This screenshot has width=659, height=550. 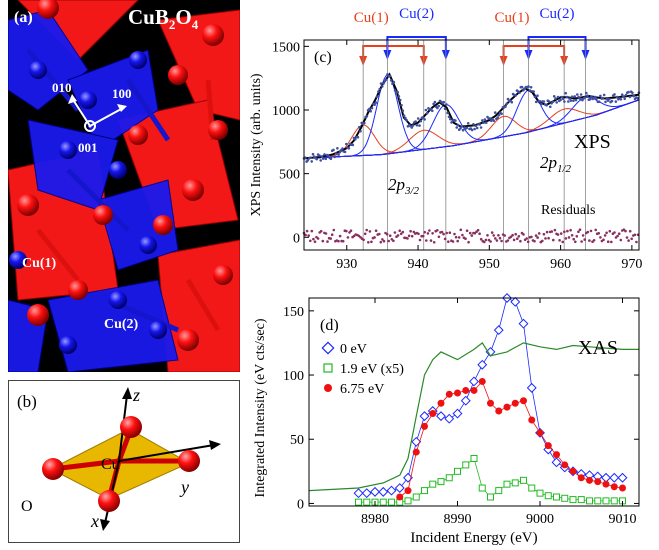 What do you see at coordinates (592, 142) in the screenshot?
I see `xps-annotation: XPS` at bounding box center [592, 142].